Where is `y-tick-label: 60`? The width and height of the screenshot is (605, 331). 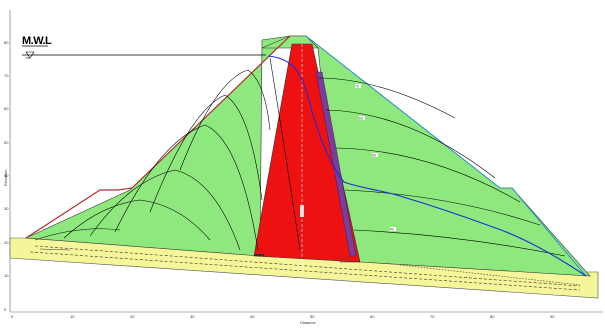 y-tick-label: 60 is located at coordinates (6, 108).